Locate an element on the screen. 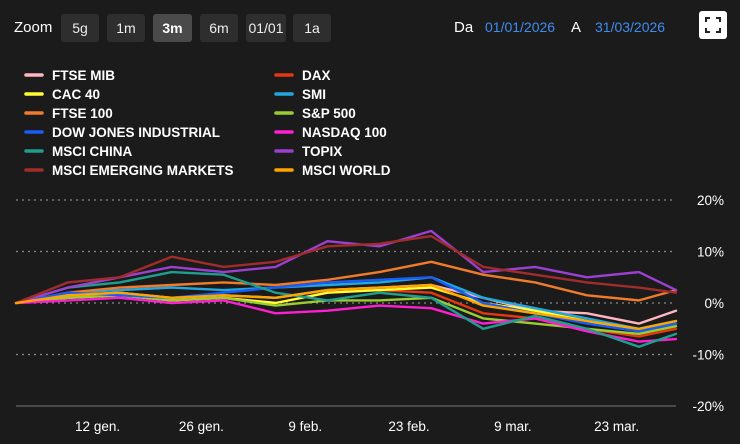  legend-item: MSCI CHINA is located at coordinates (92, 151).